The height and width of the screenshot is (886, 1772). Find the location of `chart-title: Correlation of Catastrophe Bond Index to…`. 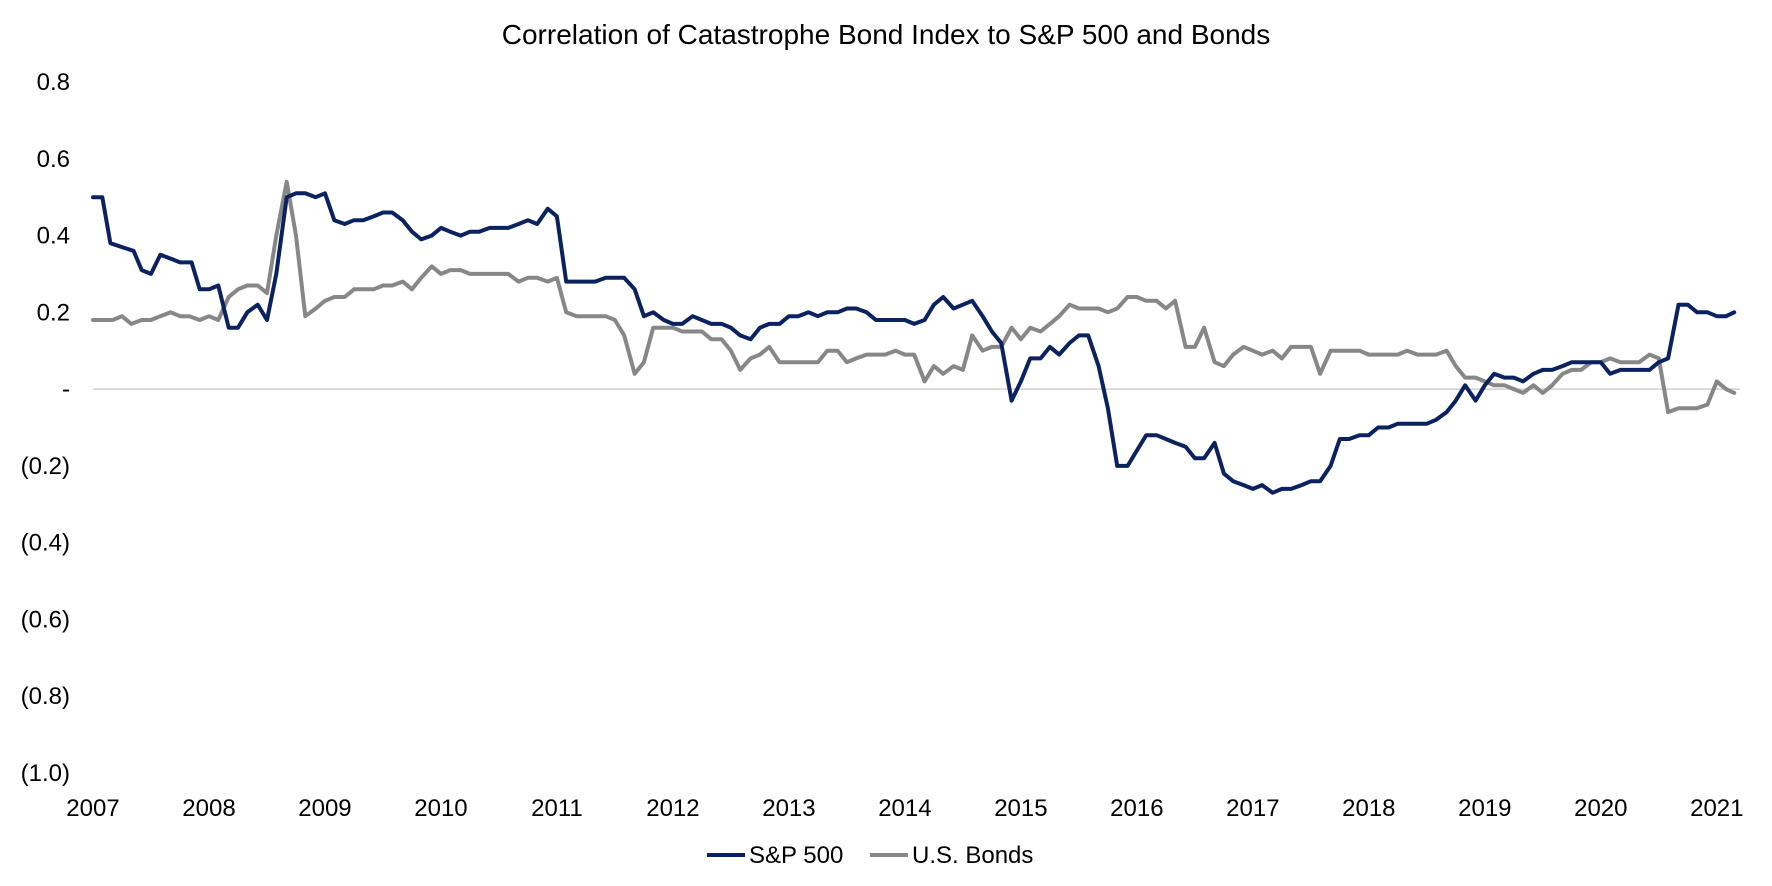

chart-title: Correlation of Catastrophe Bond Index to… is located at coordinates (886, 34).